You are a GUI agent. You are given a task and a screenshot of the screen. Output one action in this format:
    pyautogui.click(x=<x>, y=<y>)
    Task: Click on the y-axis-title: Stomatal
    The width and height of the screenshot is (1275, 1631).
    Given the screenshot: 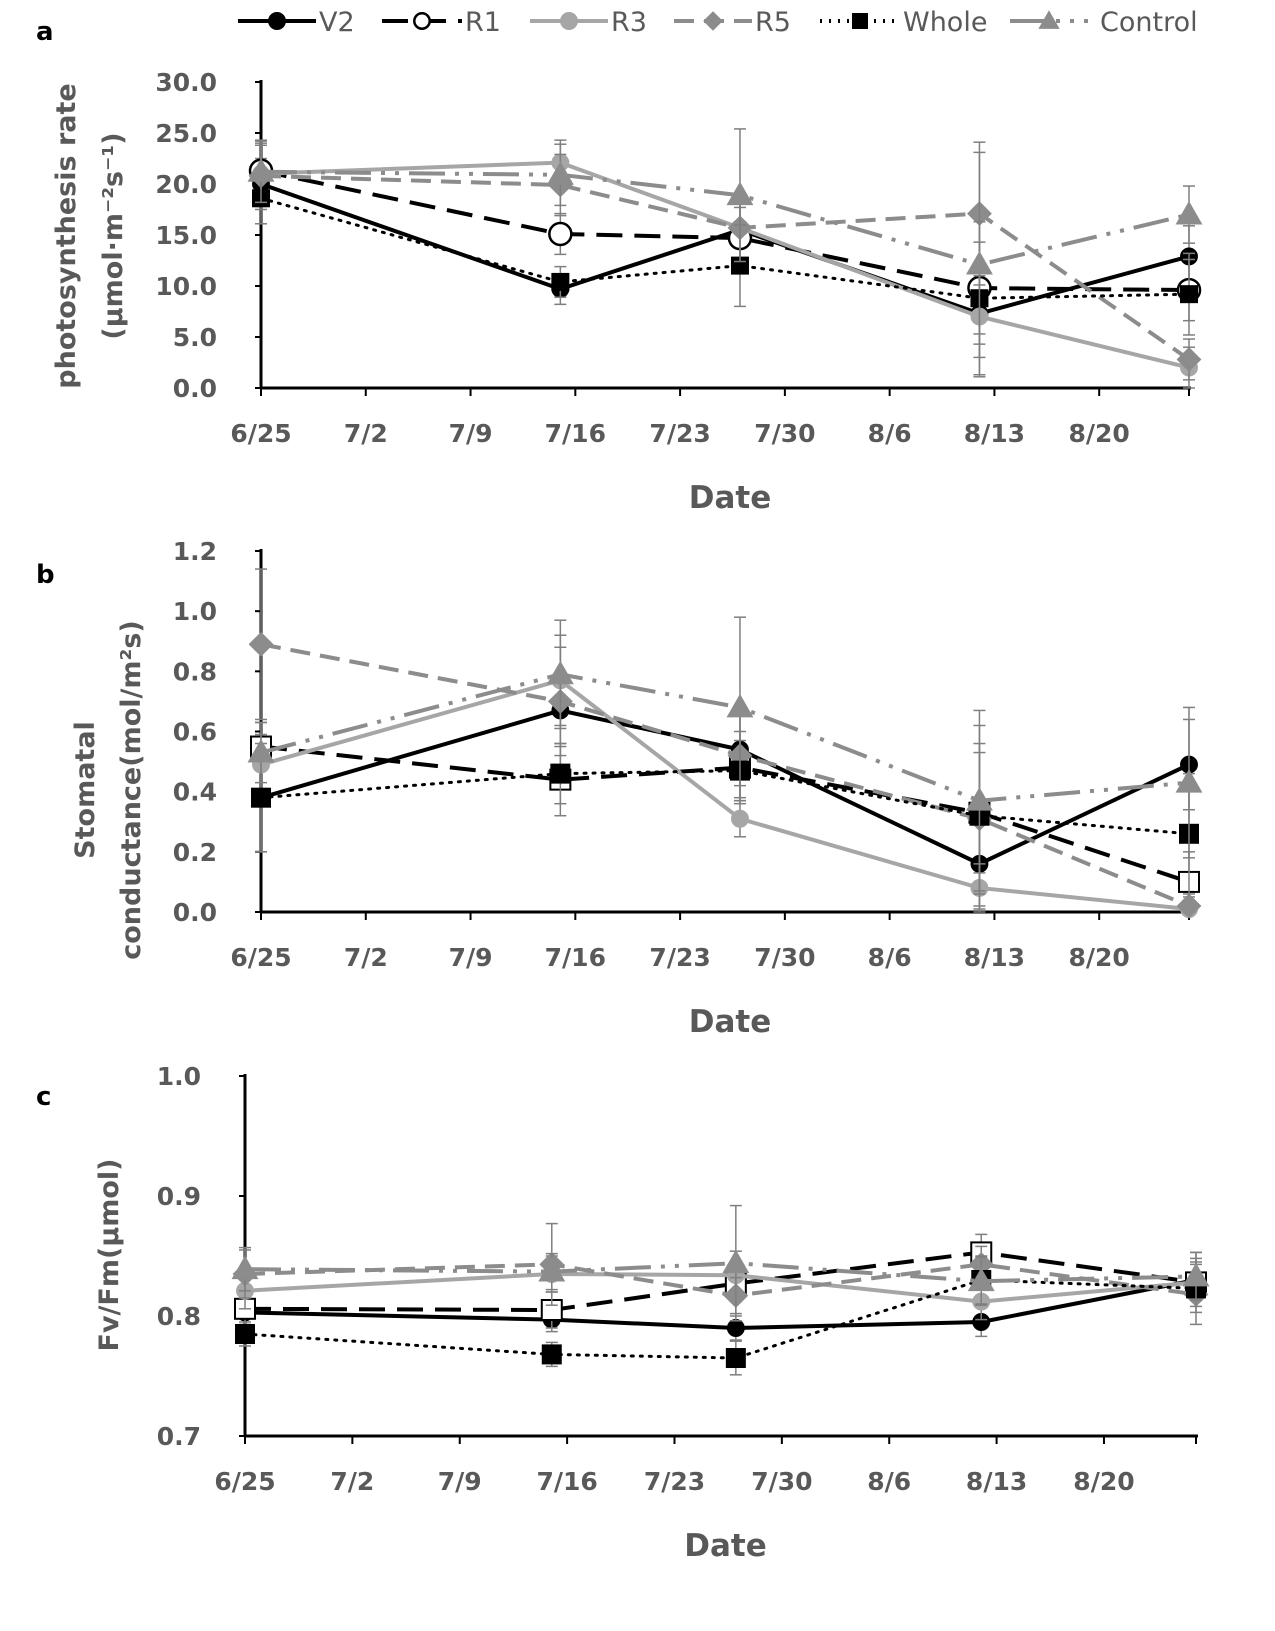 What is the action you would take?
    pyautogui.click(x=85, y=790)
    